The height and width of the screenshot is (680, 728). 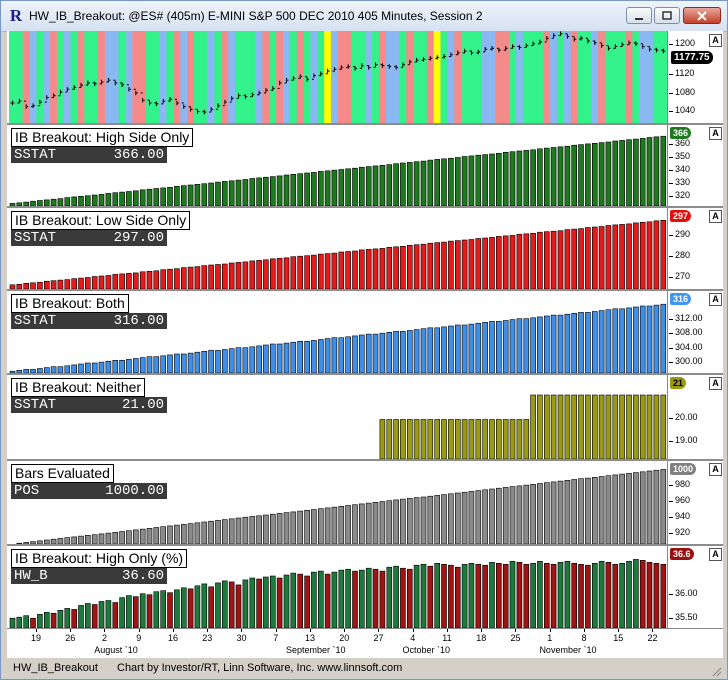 What do you see at coordinates (337, 587) in the screenshot?
I see `high-only-pct-histogram` at bounding box center [337, 587].